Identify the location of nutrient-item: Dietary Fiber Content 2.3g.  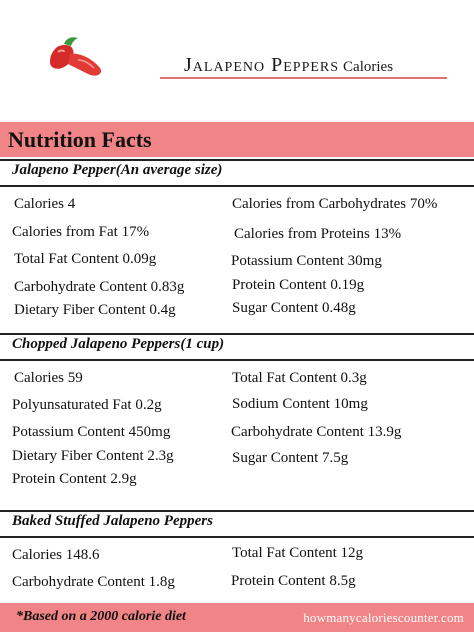
(93, 456).